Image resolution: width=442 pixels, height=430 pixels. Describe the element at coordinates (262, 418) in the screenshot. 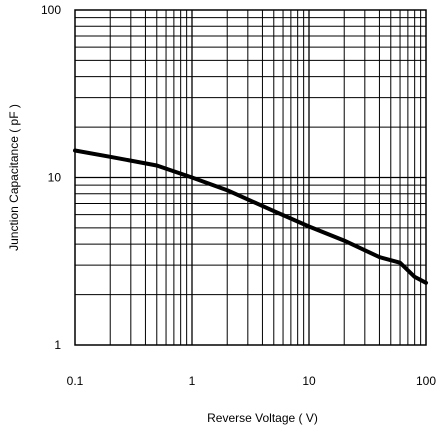

I see `x-axis-label: Reverse Voltage ( V)` at that location.